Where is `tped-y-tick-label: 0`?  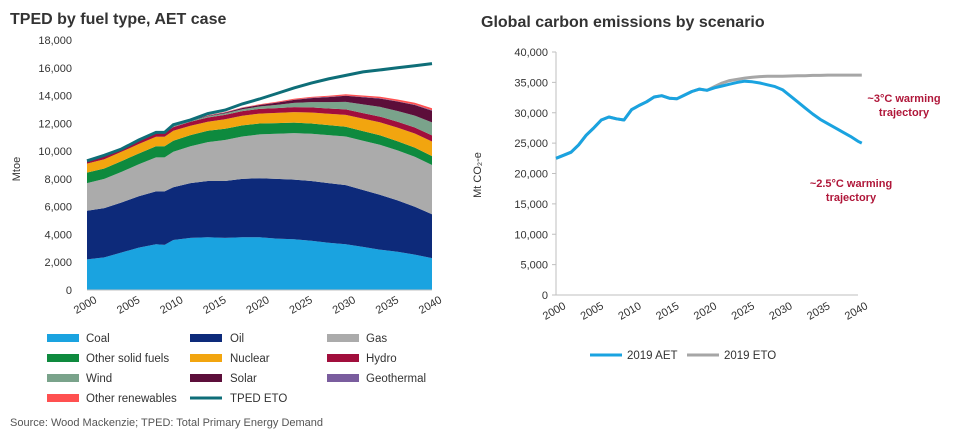 tped-y-tick-label: 0 is located at coordinates (69, 291).